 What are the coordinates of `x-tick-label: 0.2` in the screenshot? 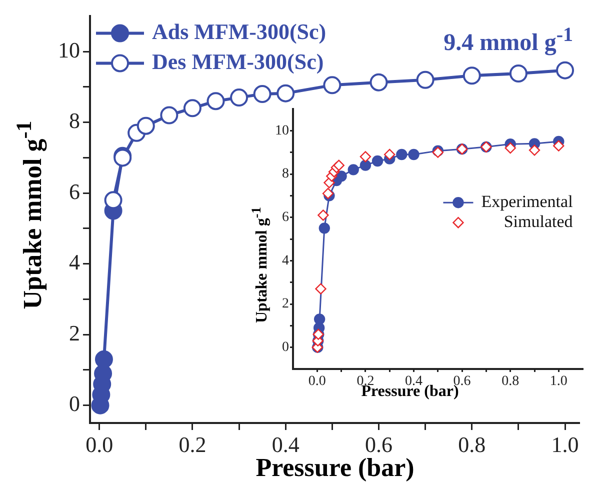 It's located at (192, 444).